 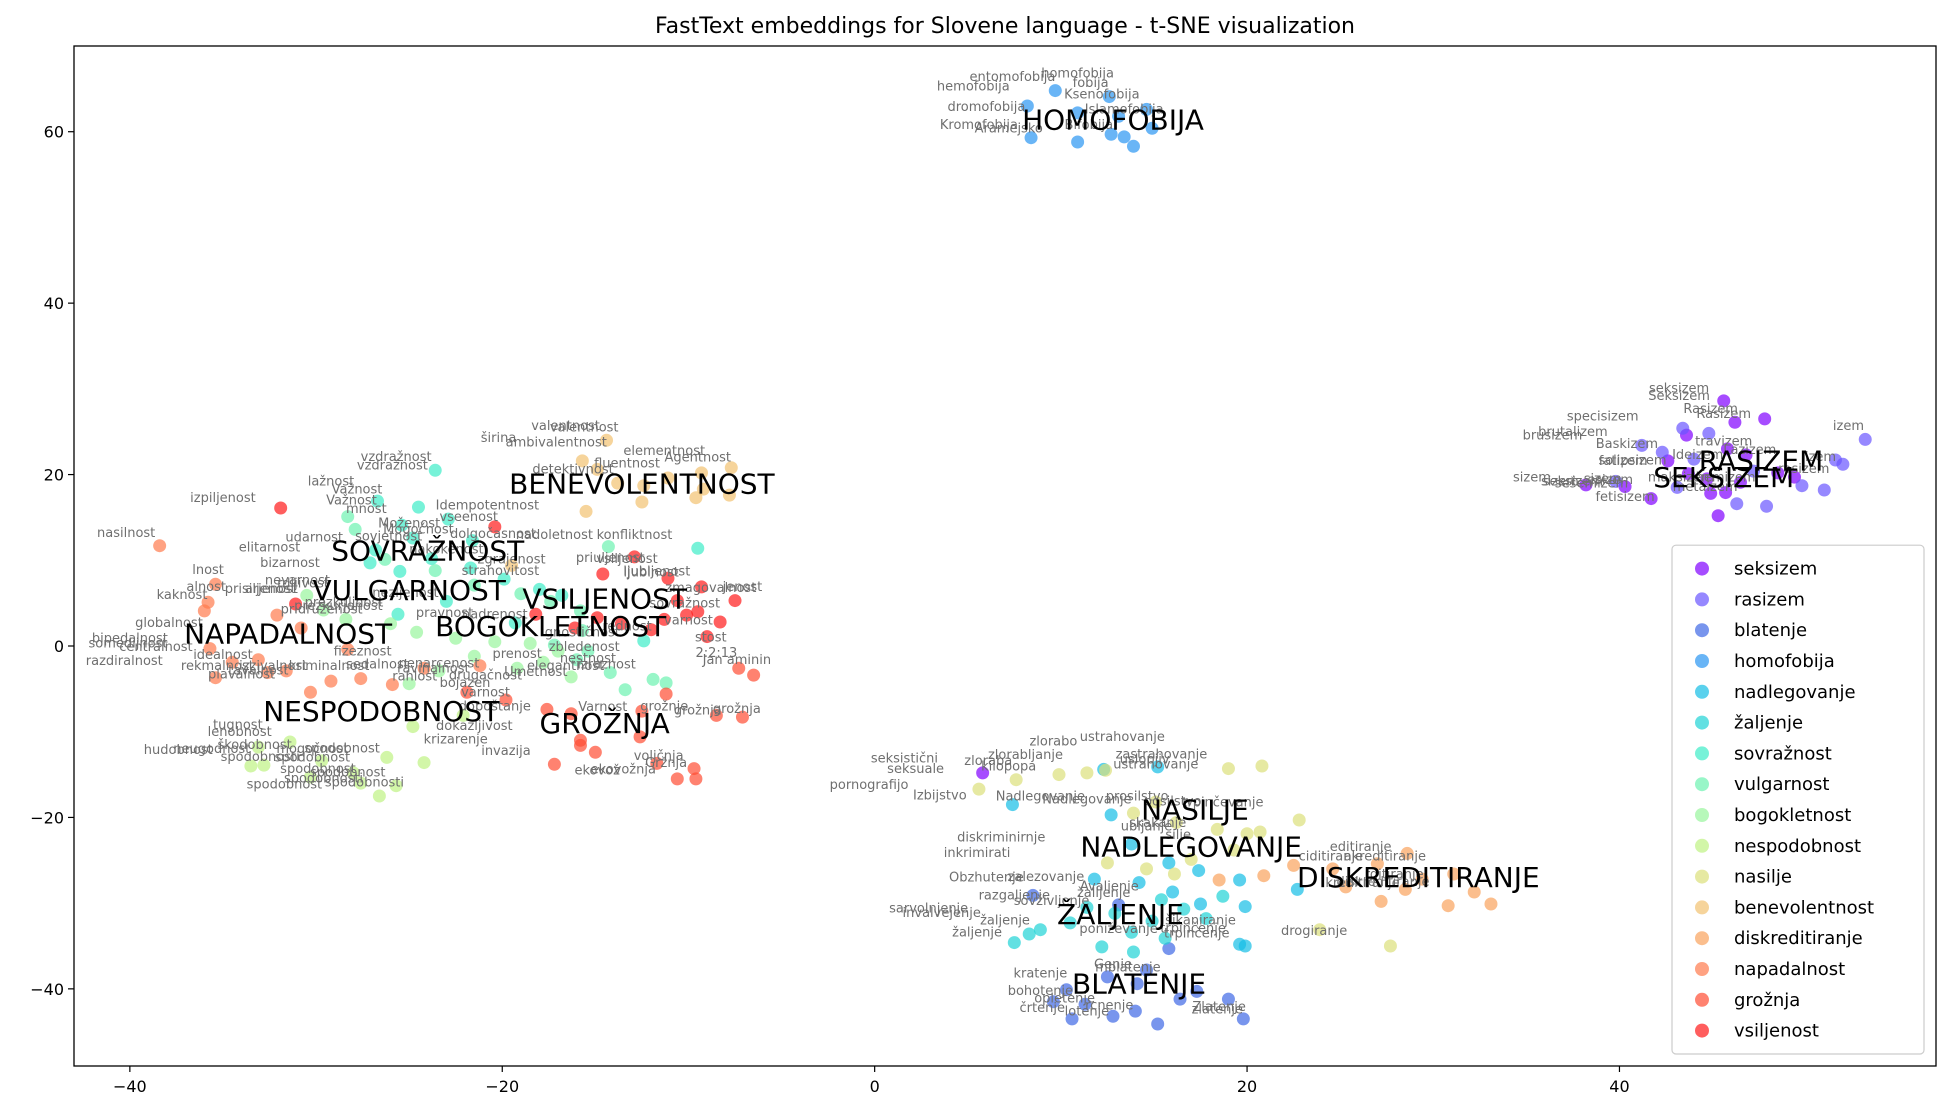 What do you see at coordinates (1025, 755) in the screenshot?
I see `word-label: zlorabljanje` at bounding box center [1025, 755].